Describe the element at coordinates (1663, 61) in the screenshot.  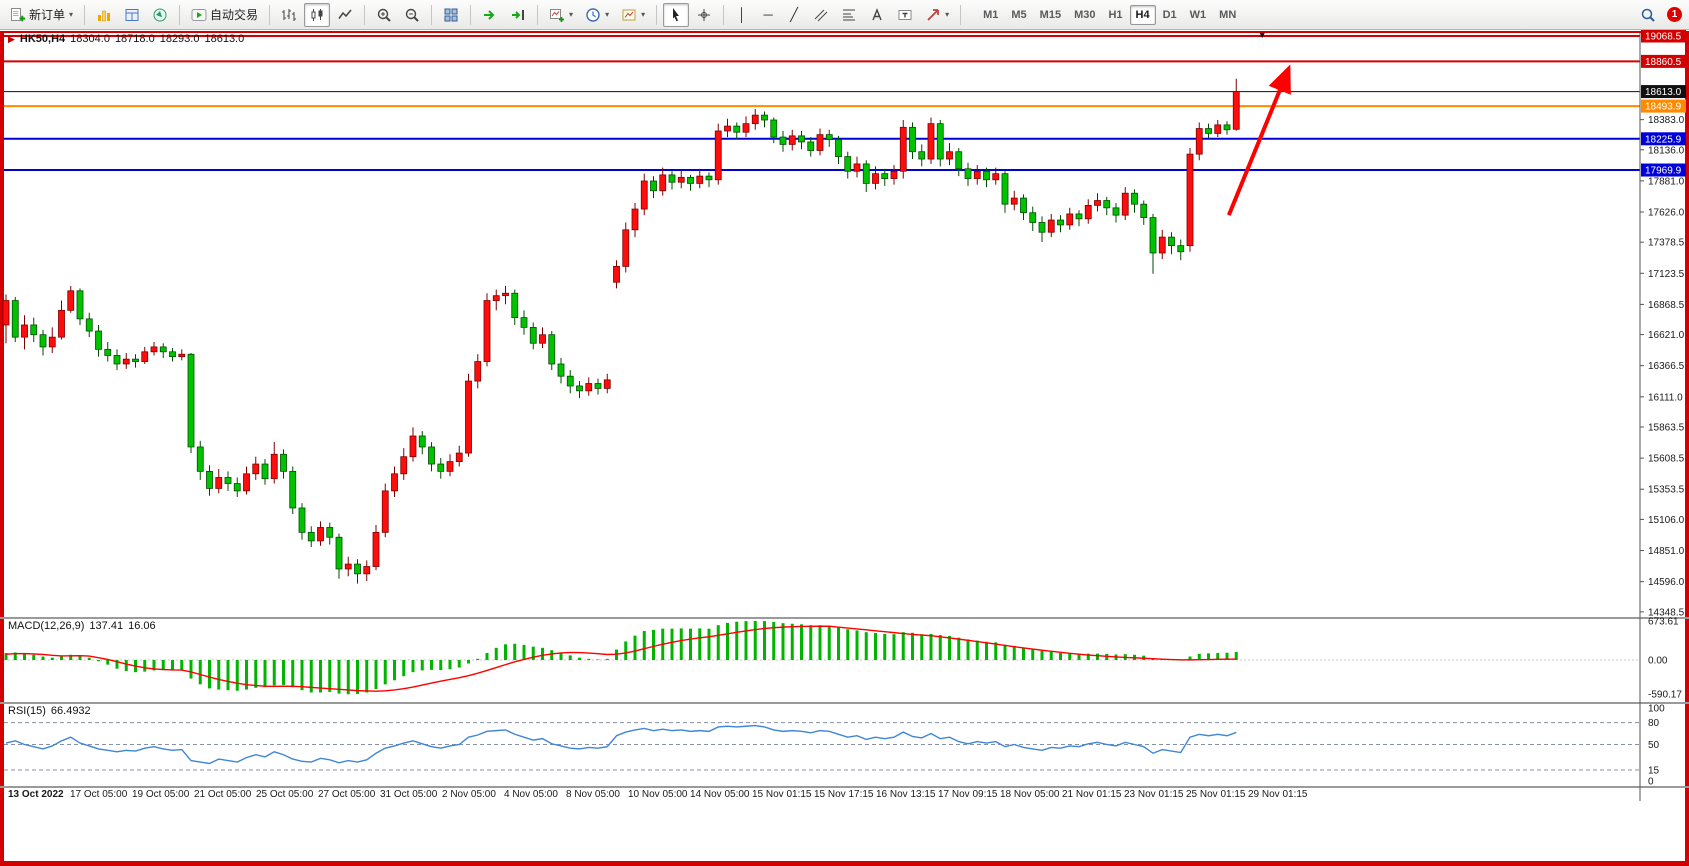
I see `price-tag-18860.5` at that location.